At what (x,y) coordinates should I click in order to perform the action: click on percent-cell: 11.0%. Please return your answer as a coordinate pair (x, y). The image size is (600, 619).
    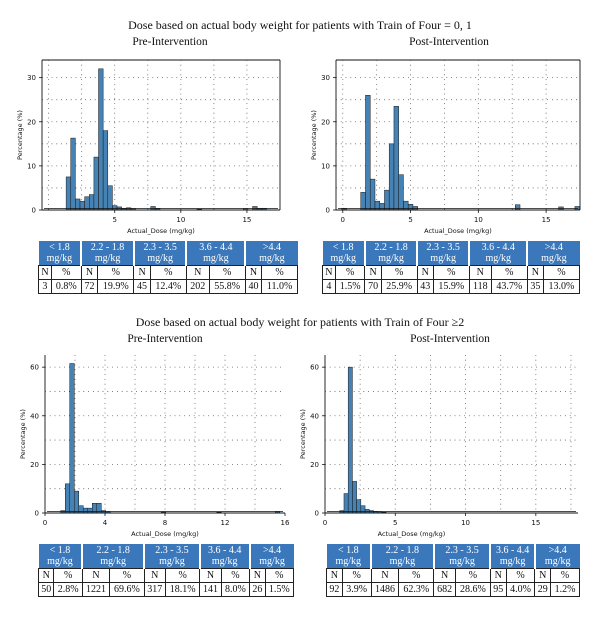
    Looking at the image, I should click on (279, 286).